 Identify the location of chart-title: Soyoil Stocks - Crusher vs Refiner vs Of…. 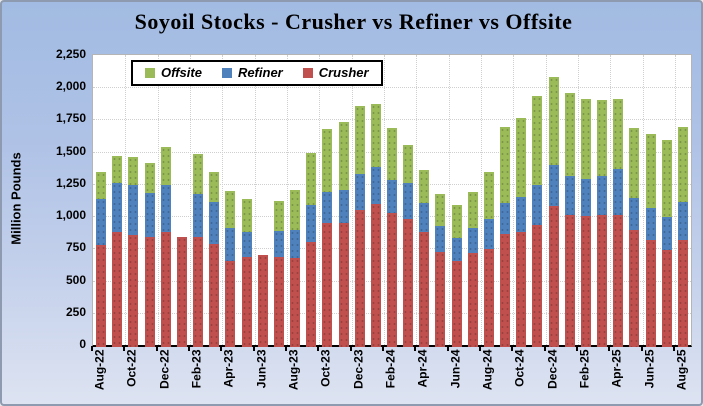
(353, 21).